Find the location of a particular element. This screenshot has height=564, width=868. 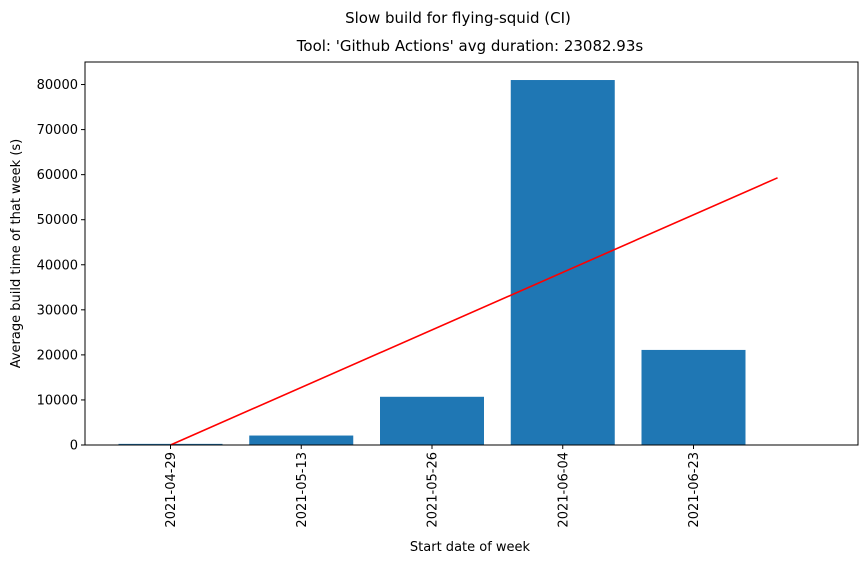

y-tick-label: 60000 is located at coordinates (57, 175).